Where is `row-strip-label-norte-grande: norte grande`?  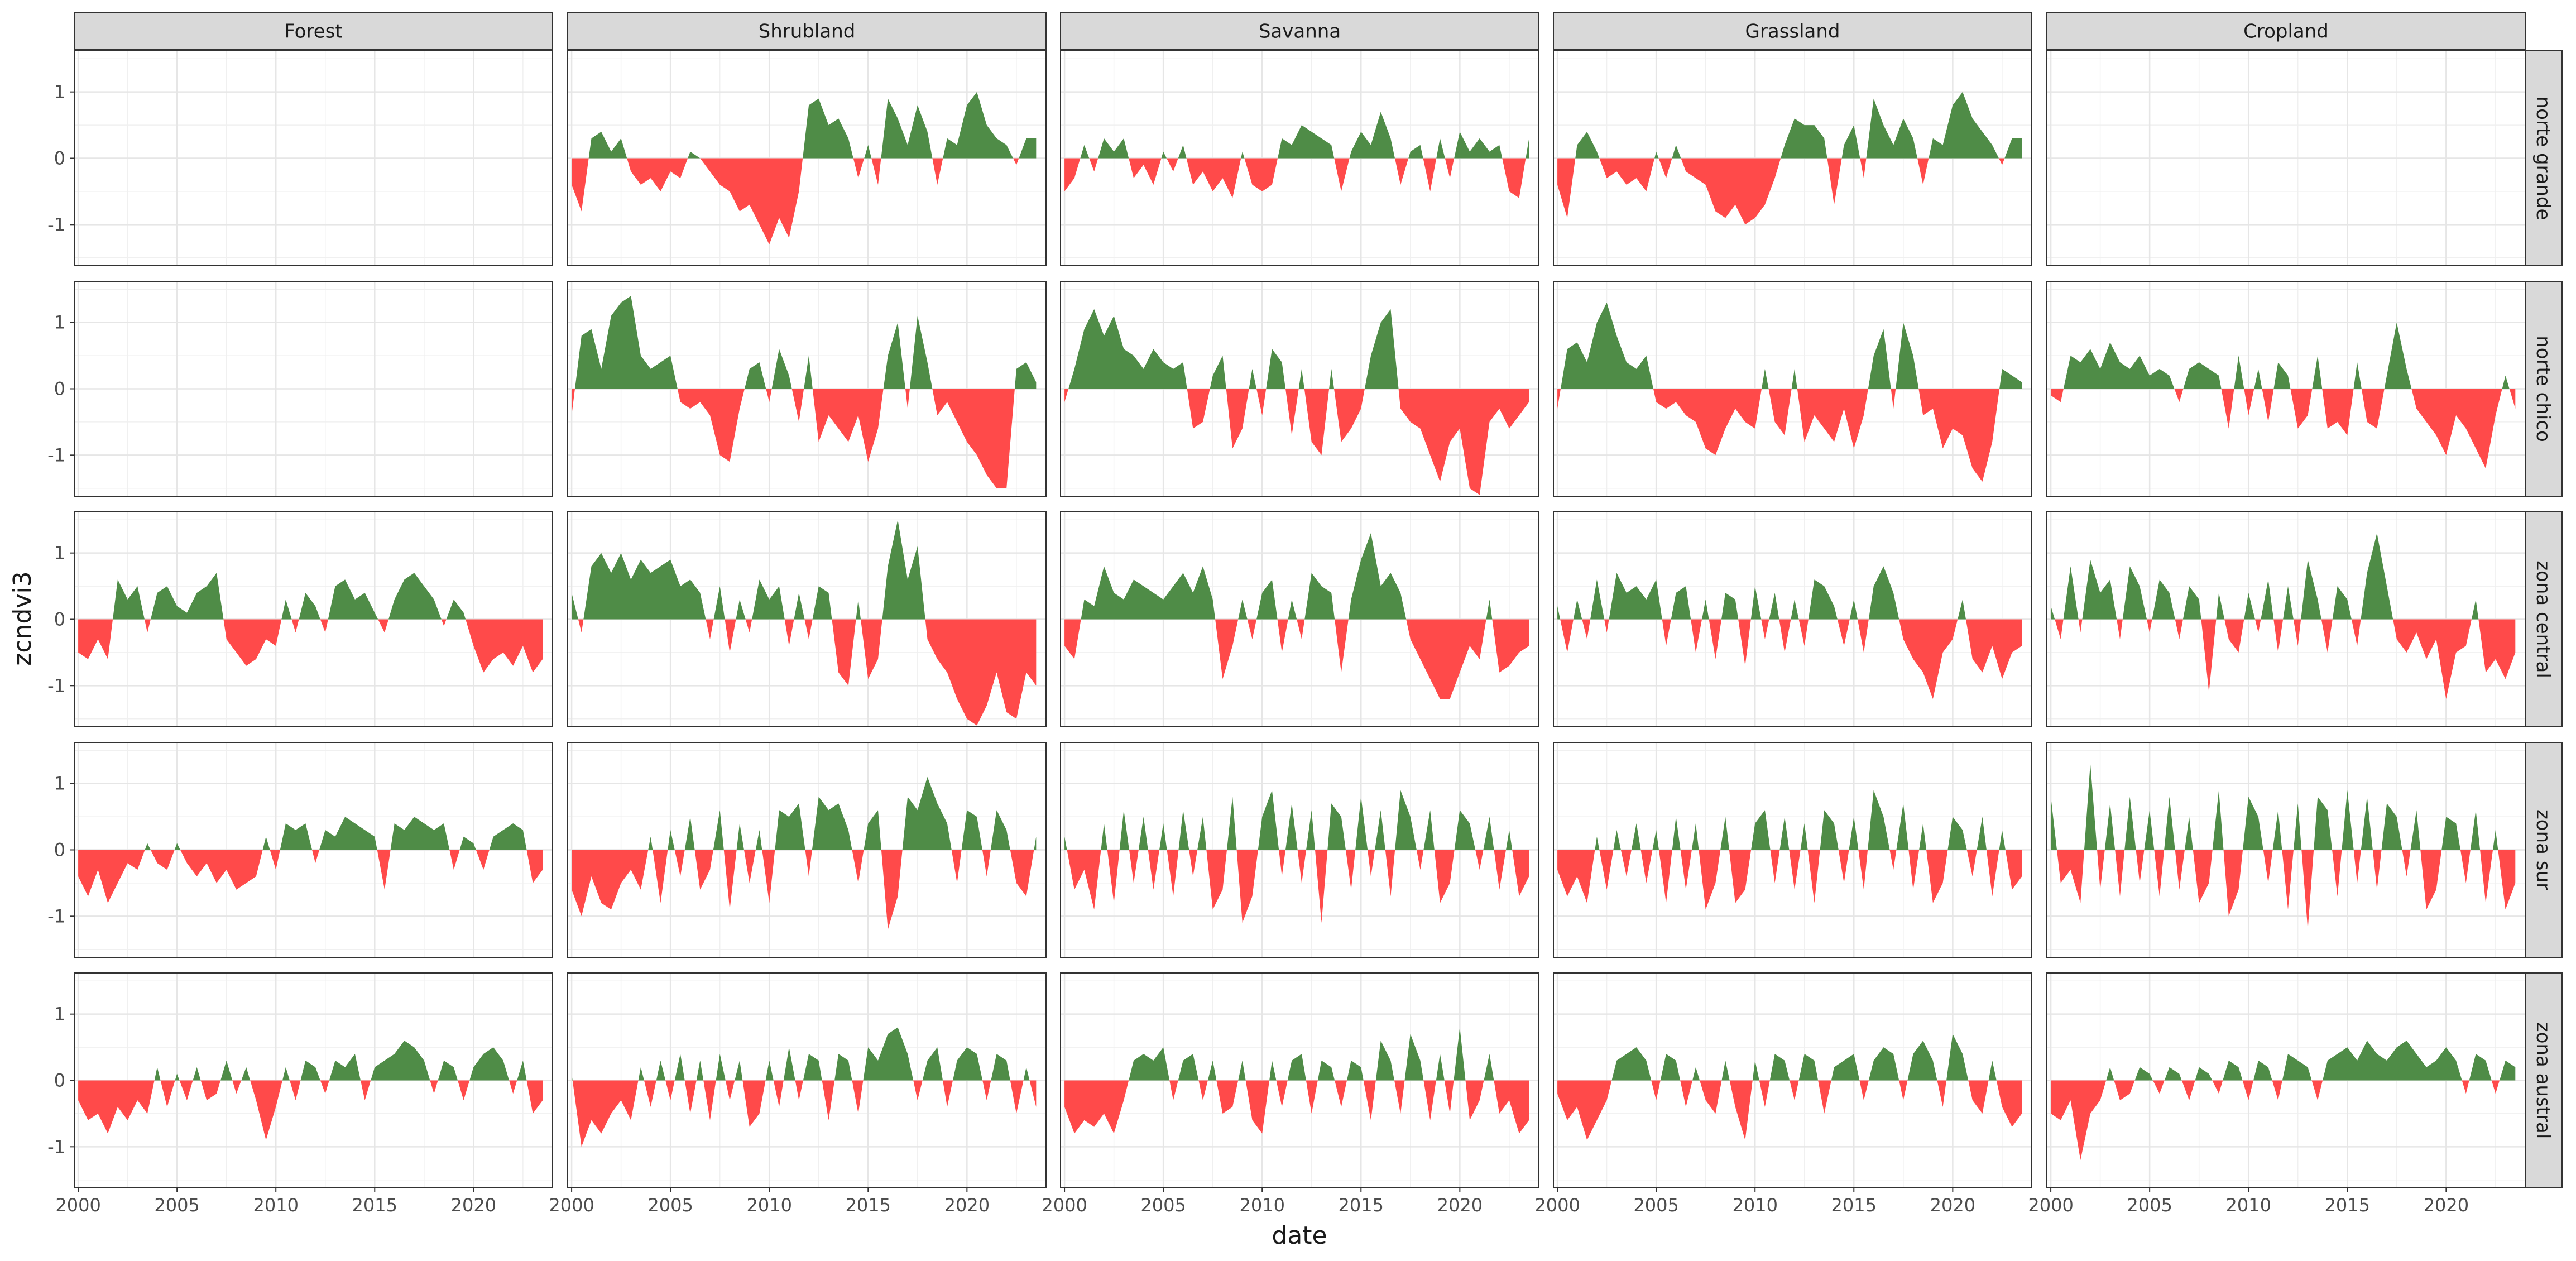
row-strip-label-norte-grande: norte grande is located at coordinates (2543, 159).